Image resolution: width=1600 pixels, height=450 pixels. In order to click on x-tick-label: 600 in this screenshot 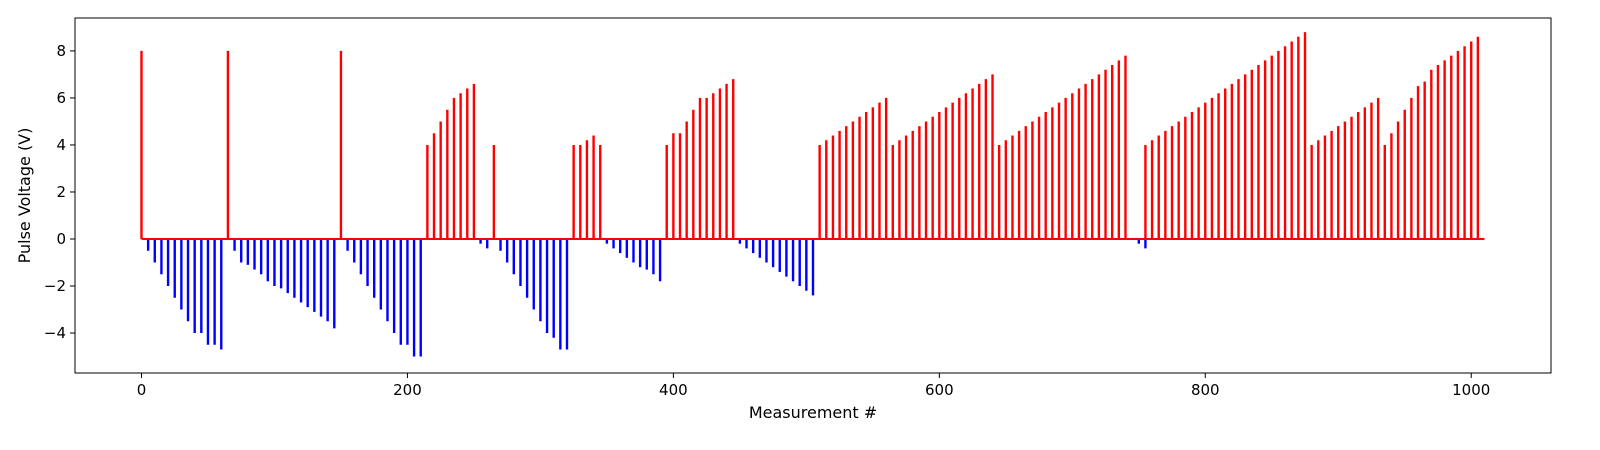, I will do `click(939, 390)`.